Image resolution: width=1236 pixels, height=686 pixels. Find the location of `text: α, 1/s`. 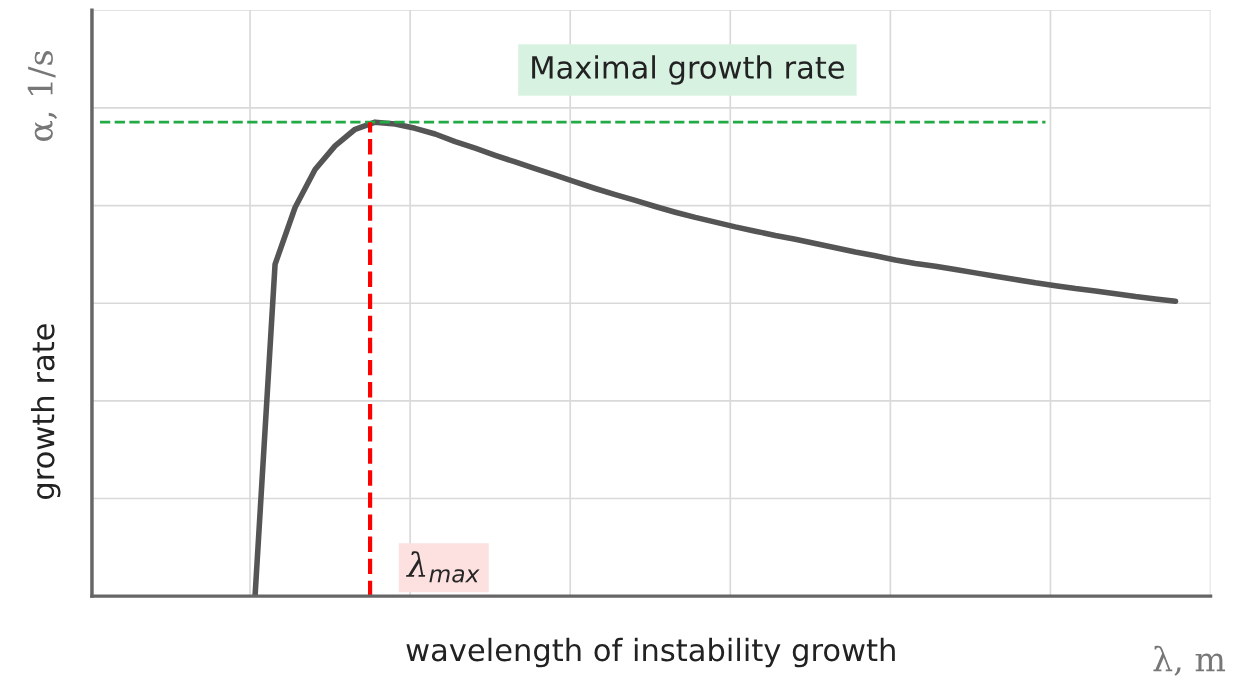

text: α, 1/s is located at coordinates (42, 96).